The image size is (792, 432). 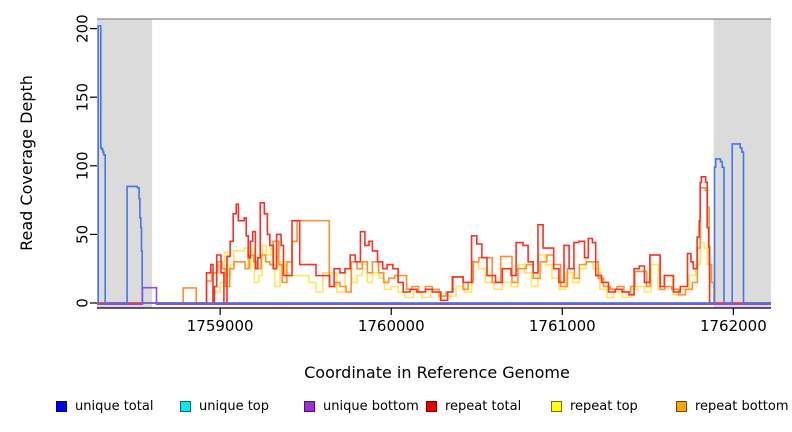 What do you see at coordinates (562, 326) in the screenshot?
I see `x-tick-label: 1761000` at bounding box center [562, 326].